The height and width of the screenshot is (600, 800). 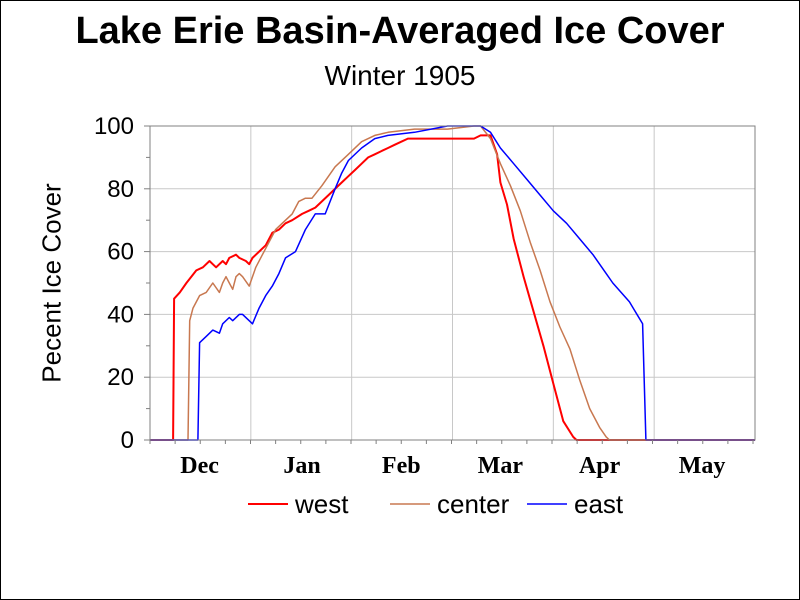 I want to click on x-tick-label: Feb, so click(x=401, y=466).